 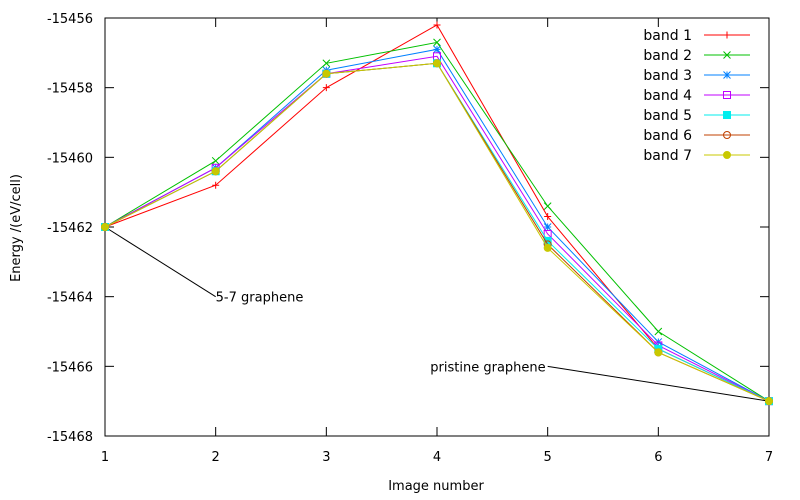 I want to click on legend-label: band 5, so click(x=667, y=116).